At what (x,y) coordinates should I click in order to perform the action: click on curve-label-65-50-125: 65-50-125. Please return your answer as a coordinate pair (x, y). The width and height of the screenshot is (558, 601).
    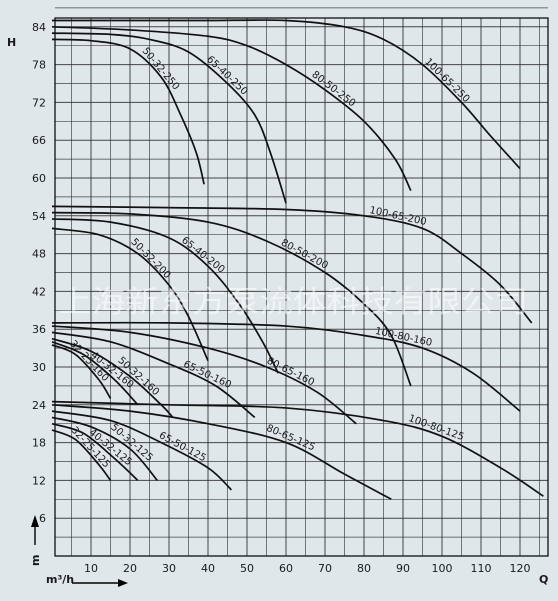
    Looking at the image, I should click on (182, 447).